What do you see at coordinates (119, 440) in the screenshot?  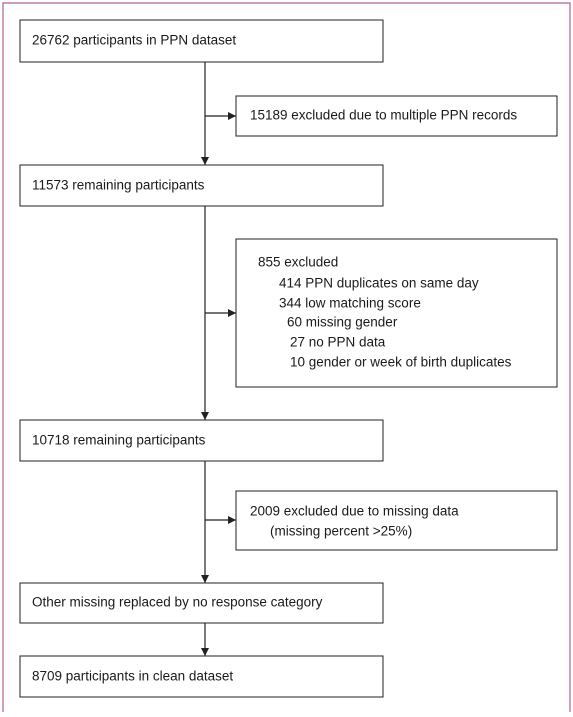 I see `step-label: 10718 remaining participants` at bounding box center [119, 440].